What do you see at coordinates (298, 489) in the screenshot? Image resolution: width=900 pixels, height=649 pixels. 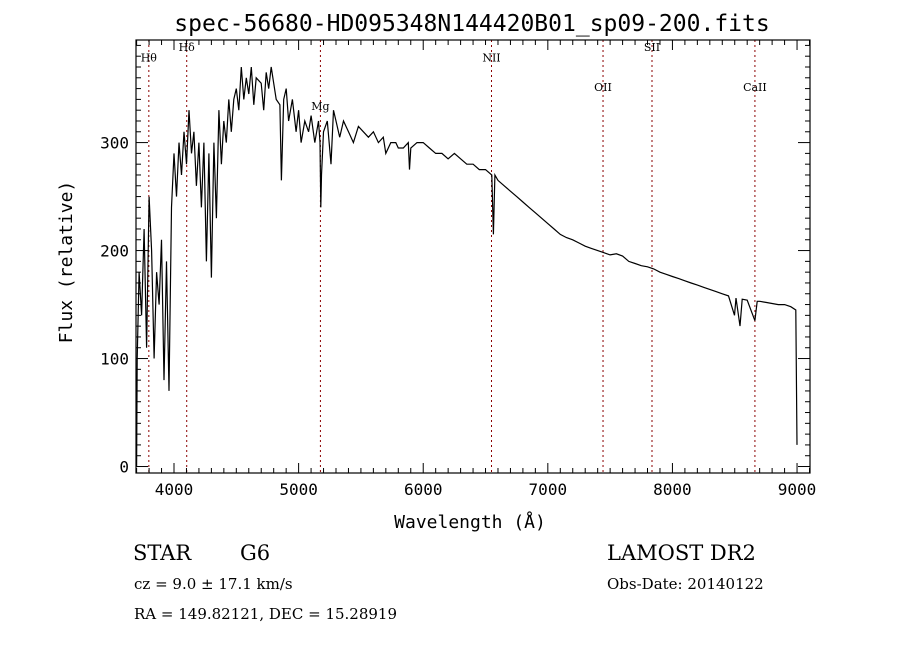 I see `x-tick-label: 5000` at bounding box center [298, 489].